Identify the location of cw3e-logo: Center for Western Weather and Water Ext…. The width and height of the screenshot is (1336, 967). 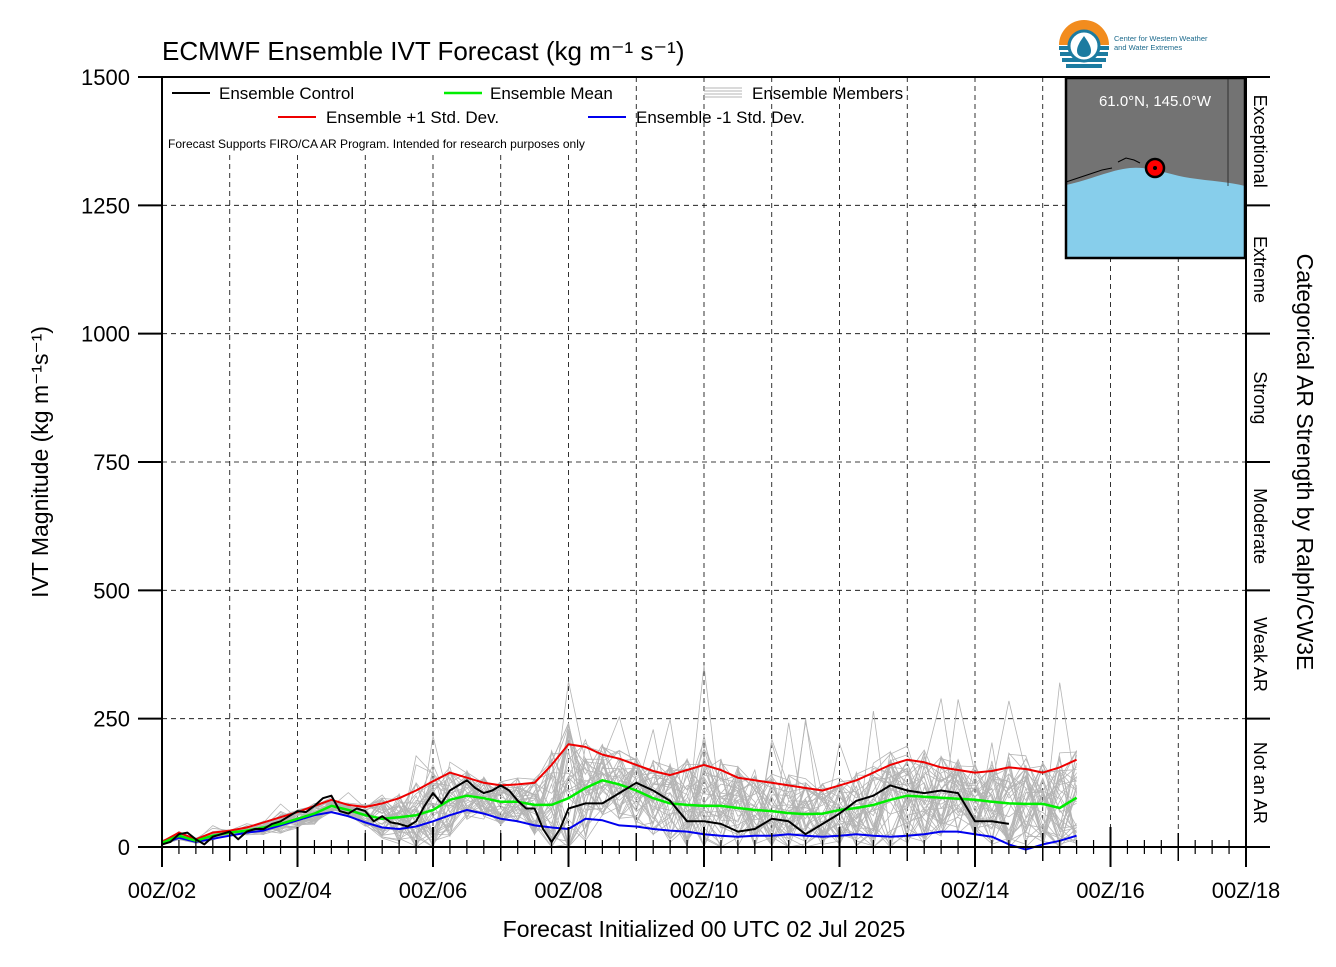
(1133, 45).